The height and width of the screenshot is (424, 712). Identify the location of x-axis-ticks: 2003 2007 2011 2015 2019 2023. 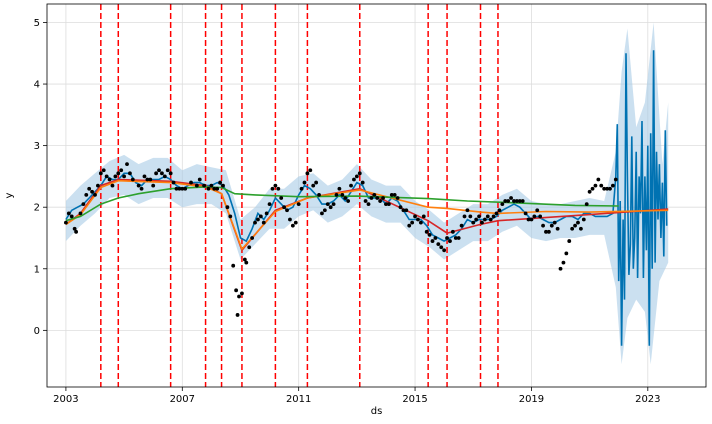
(357, 396).